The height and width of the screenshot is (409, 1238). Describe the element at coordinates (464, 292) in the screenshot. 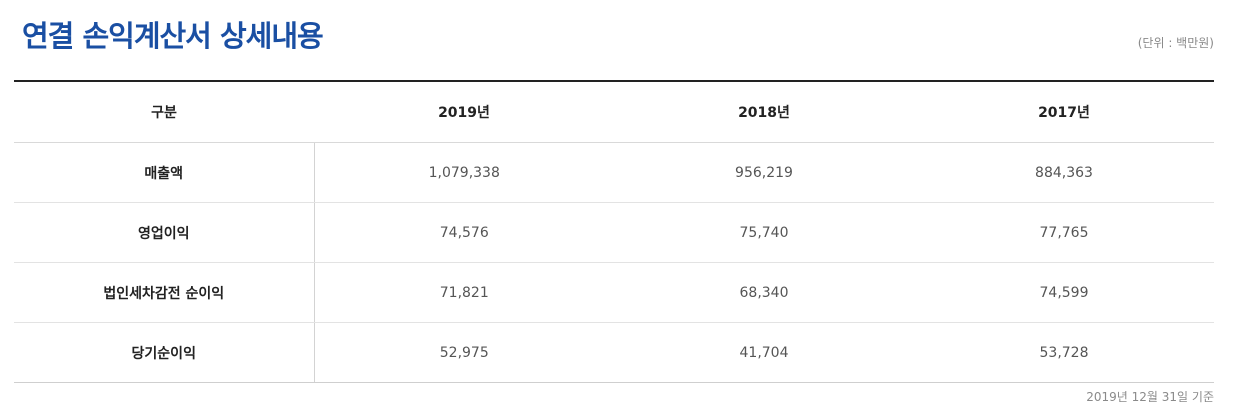

I see `cell-value-2019: 71,821` at that location.